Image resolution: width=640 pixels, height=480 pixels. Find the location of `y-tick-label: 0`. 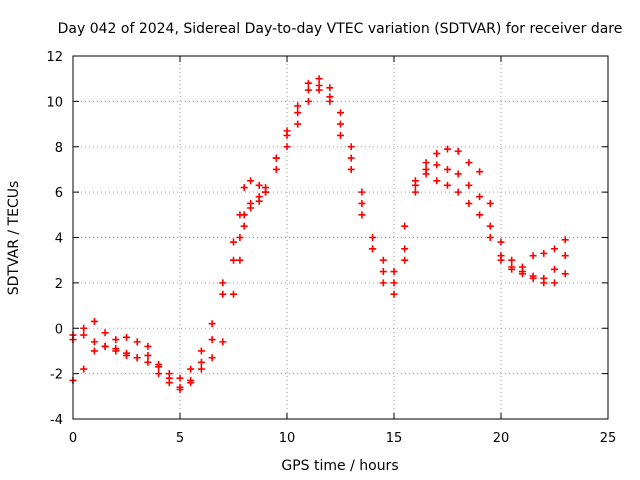

y-tick-label: 0 is located at coordinates (59, 329).